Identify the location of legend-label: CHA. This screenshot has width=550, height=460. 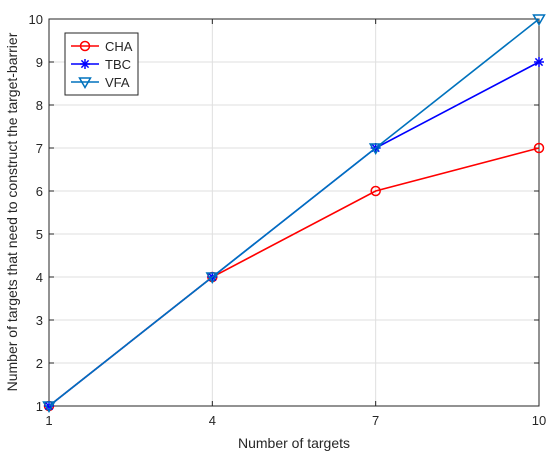
(119, 46).